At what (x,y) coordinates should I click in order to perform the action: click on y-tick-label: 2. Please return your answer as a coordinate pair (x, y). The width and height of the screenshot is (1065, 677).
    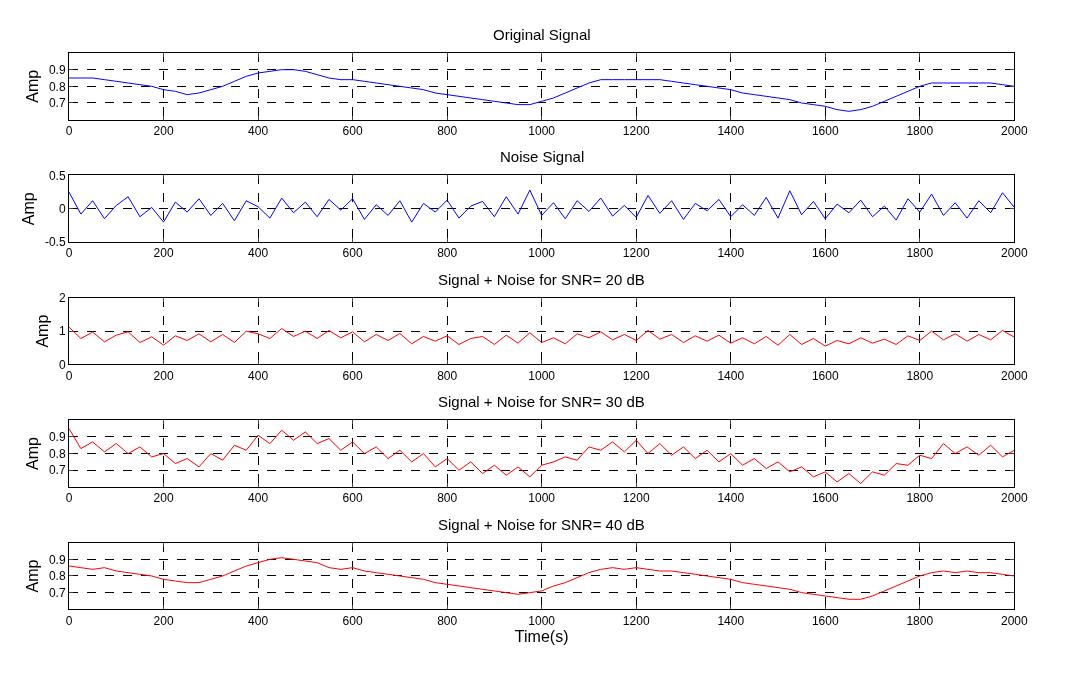
    Looking at the image, I should click on (62, 298).